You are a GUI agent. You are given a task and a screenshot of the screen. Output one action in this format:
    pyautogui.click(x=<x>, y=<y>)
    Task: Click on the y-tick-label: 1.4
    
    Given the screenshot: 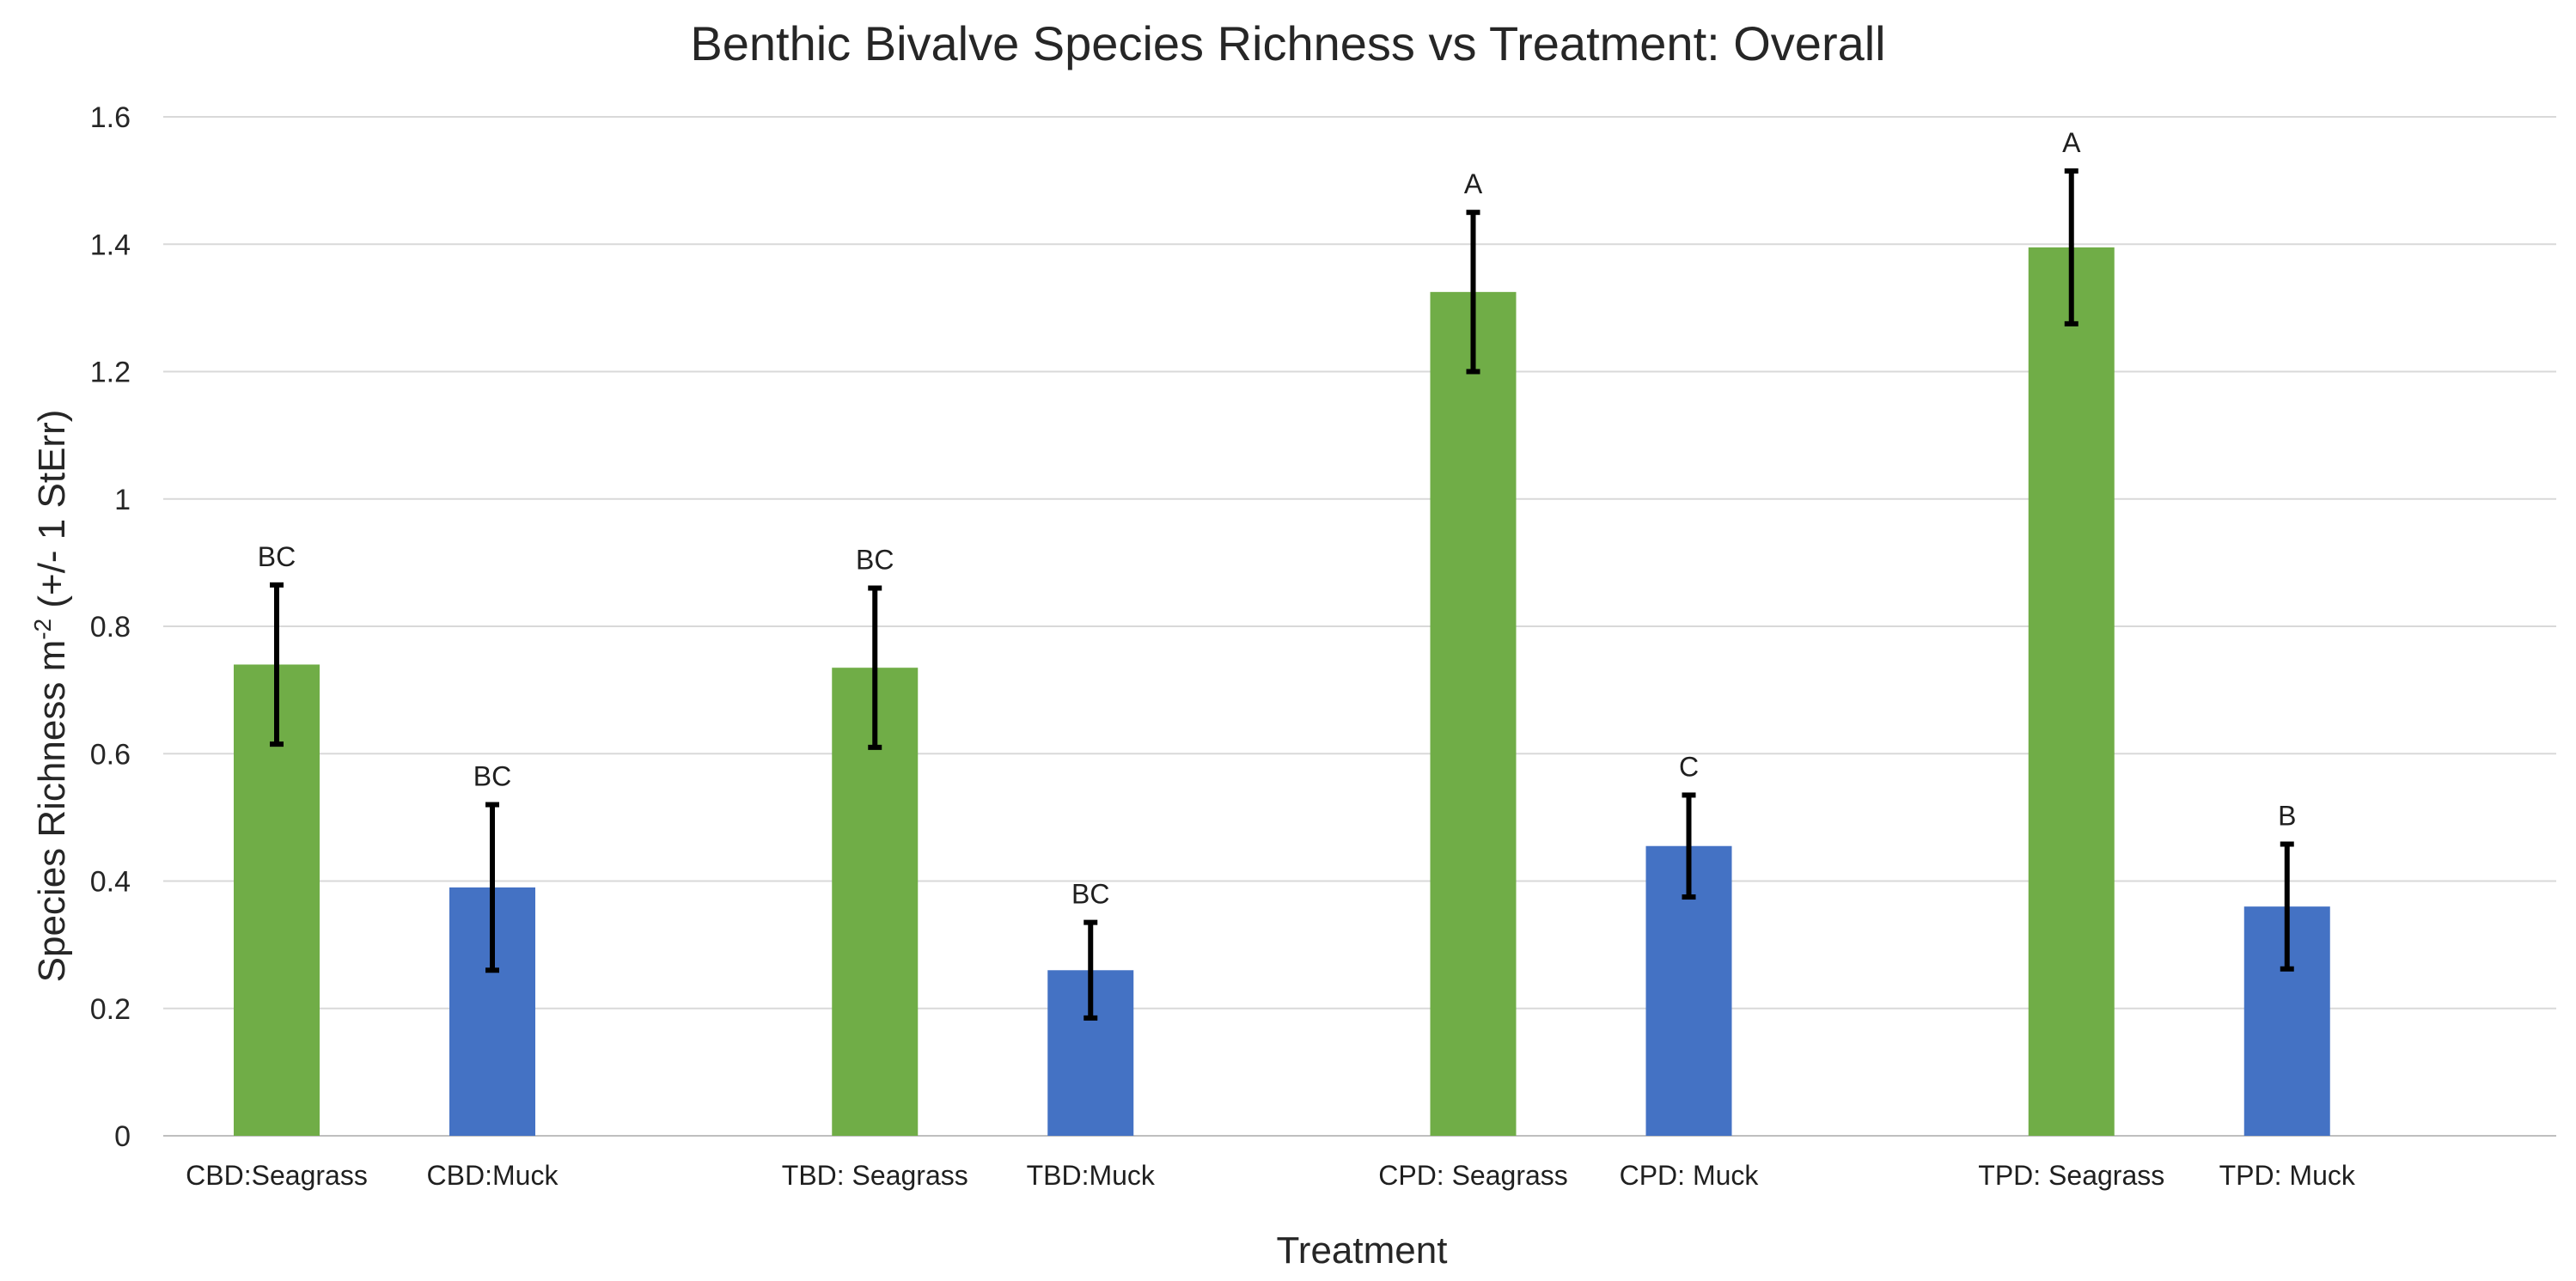 What is the action you would take?
    pyautogui.click(x=110, y=245)
    